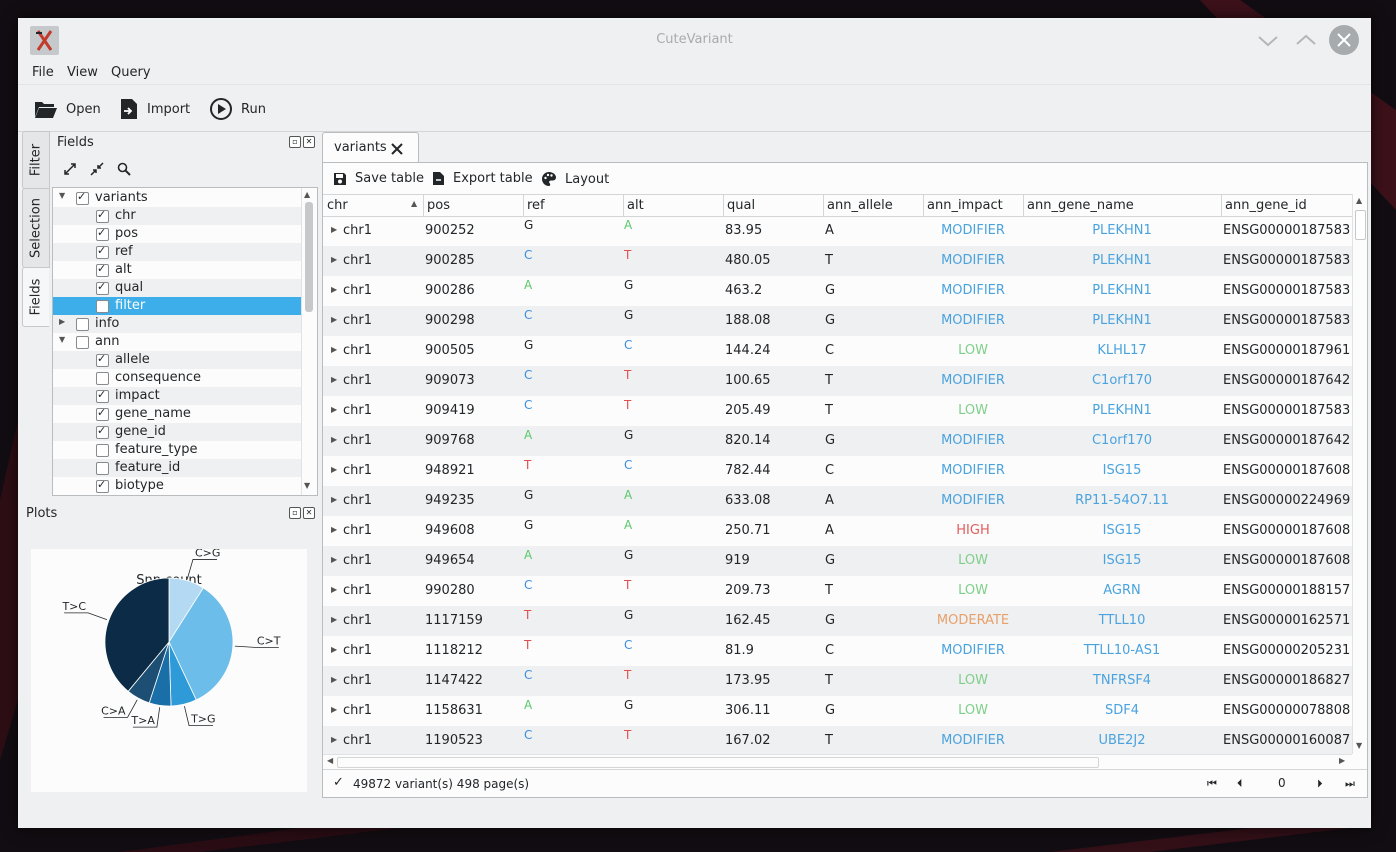  Describe the element at coordinates (482, 178) in the screenshot. I see `export-table-button: Export table` at that location.